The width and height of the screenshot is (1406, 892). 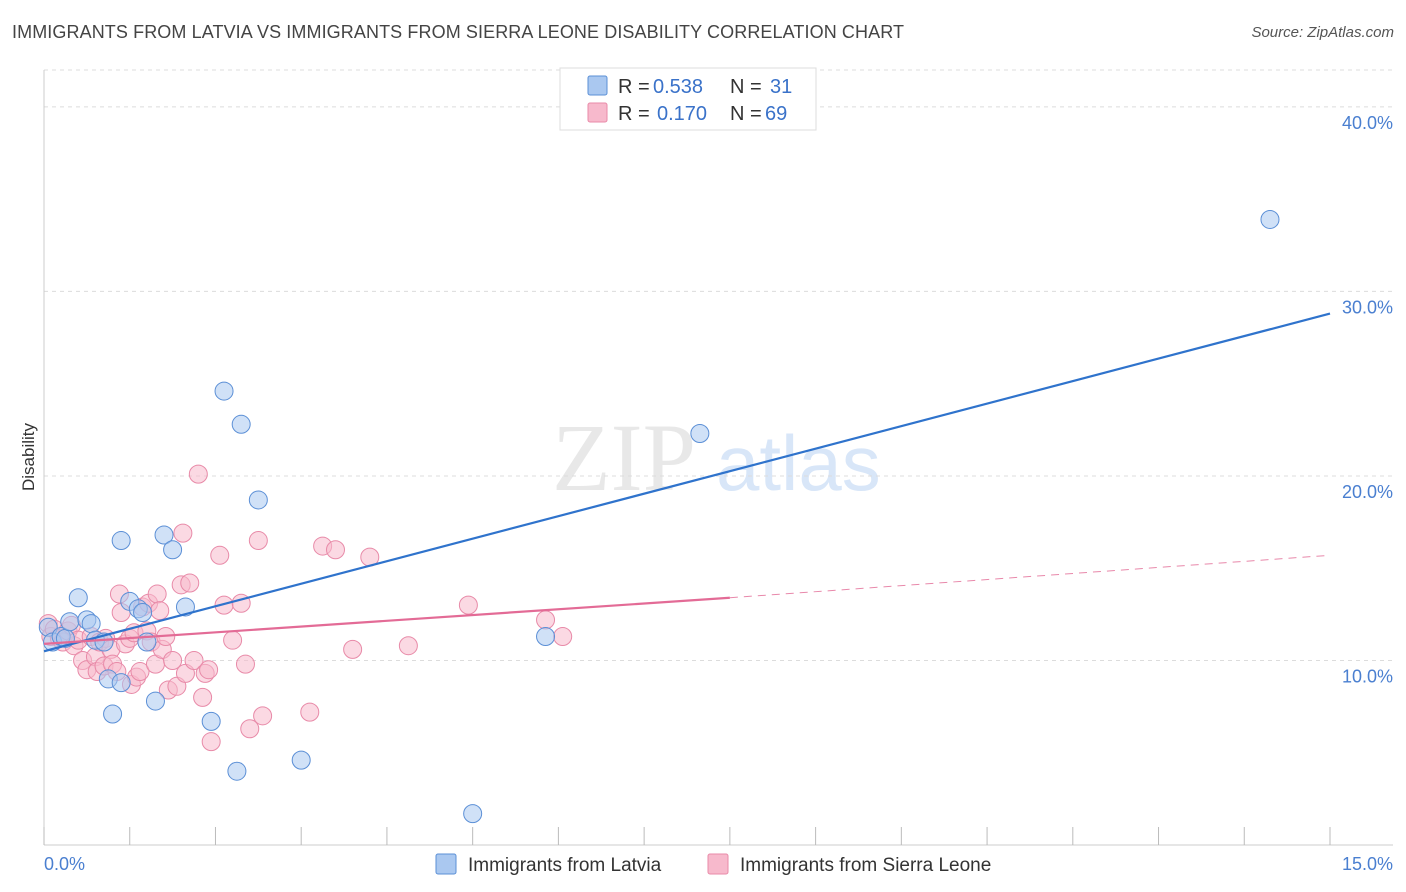 I want to click on legend-r-label-latvia: R =, so click(x=634, y=87).